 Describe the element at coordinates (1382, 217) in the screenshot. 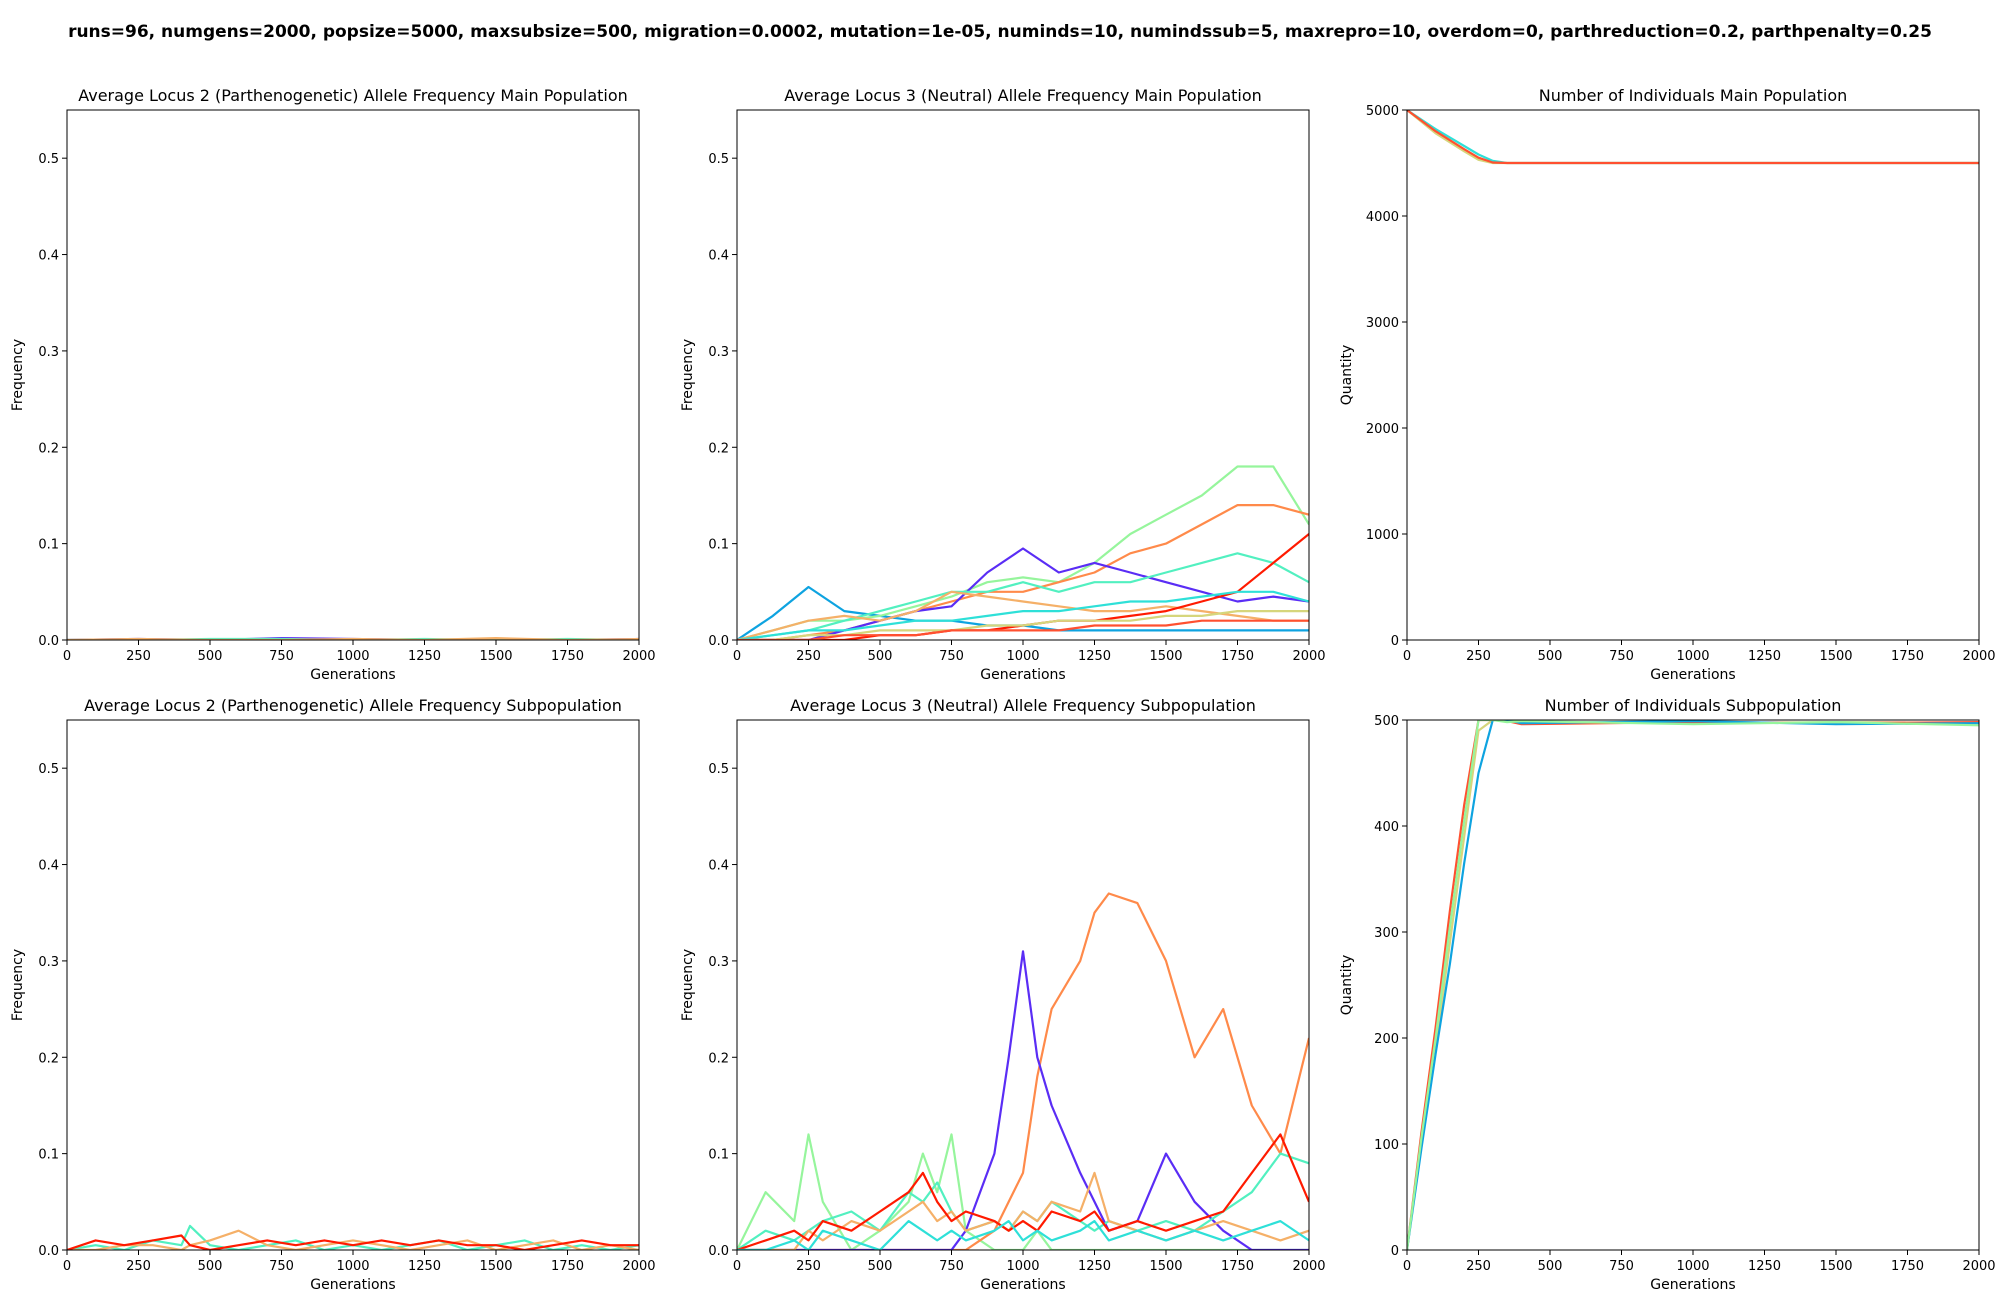

I see `y-tick-label: 4000` at that location.